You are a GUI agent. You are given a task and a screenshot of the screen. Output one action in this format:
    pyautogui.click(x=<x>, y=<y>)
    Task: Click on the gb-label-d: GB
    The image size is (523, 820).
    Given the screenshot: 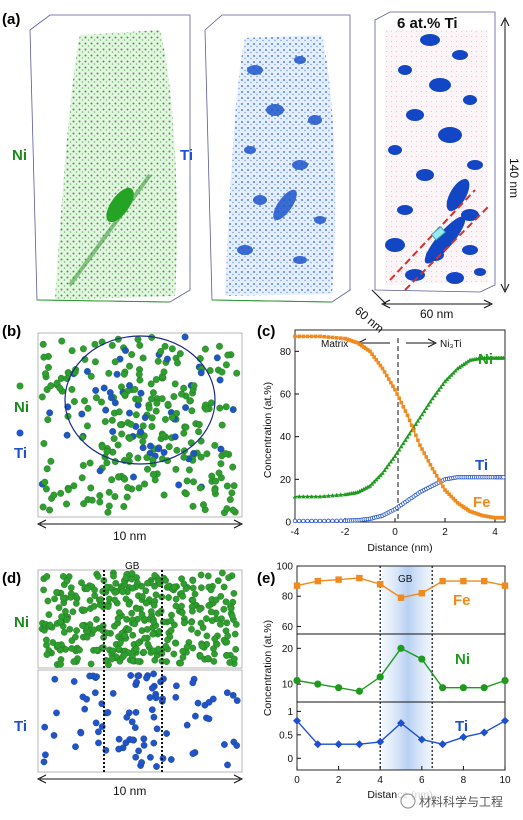 What is the action you would take?
    pyautogui.click(x=132, y=566)
    